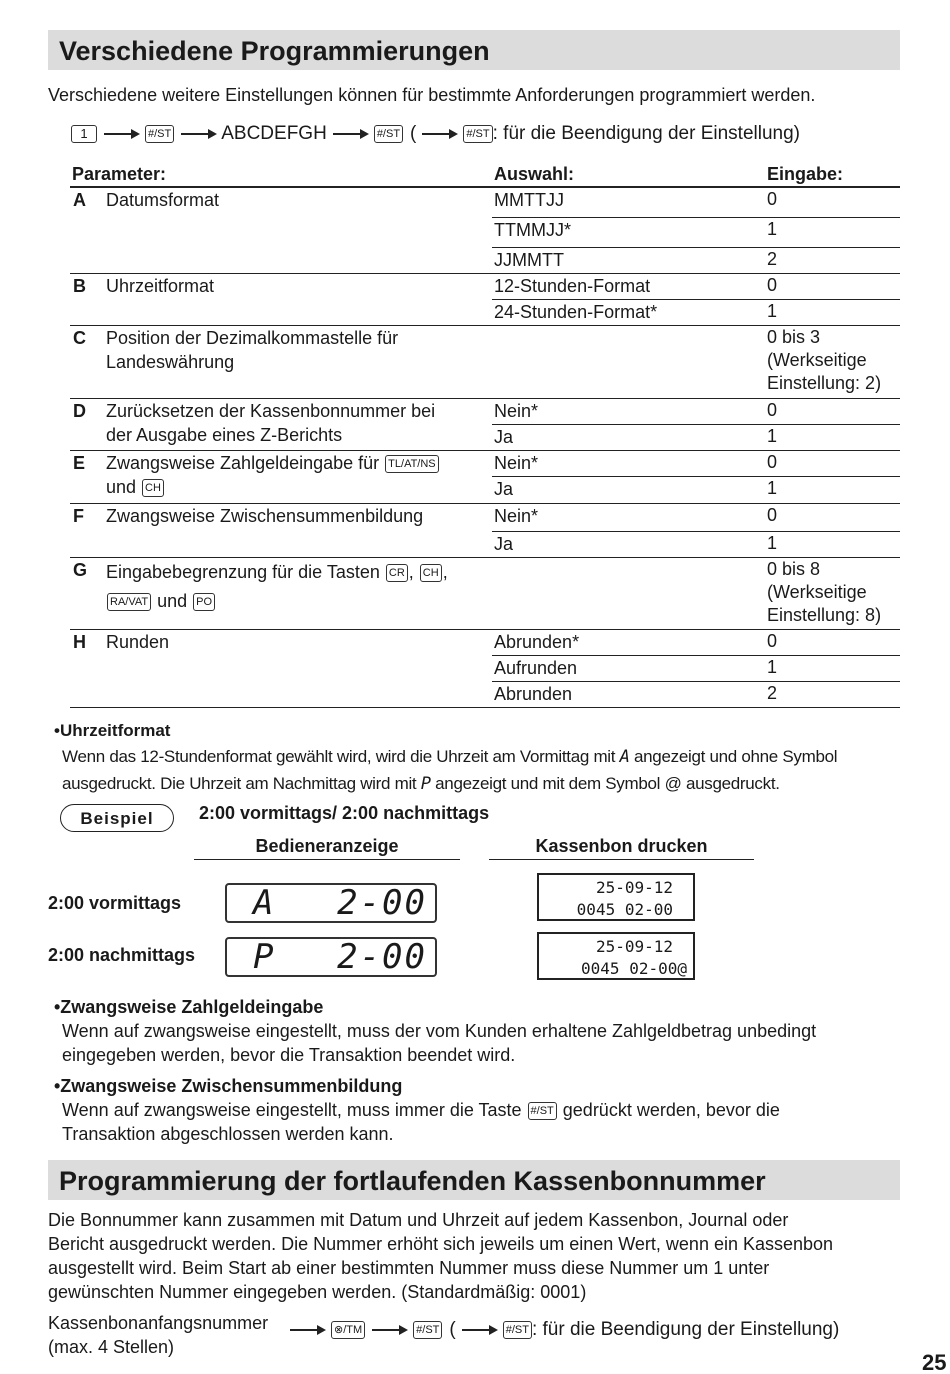 The width and height of the screenshot is (950, 1374). Describe the element at coordinates (474, 50) in the screenshot. I see `section-title: Verschiedene Programmierungen` at that location.